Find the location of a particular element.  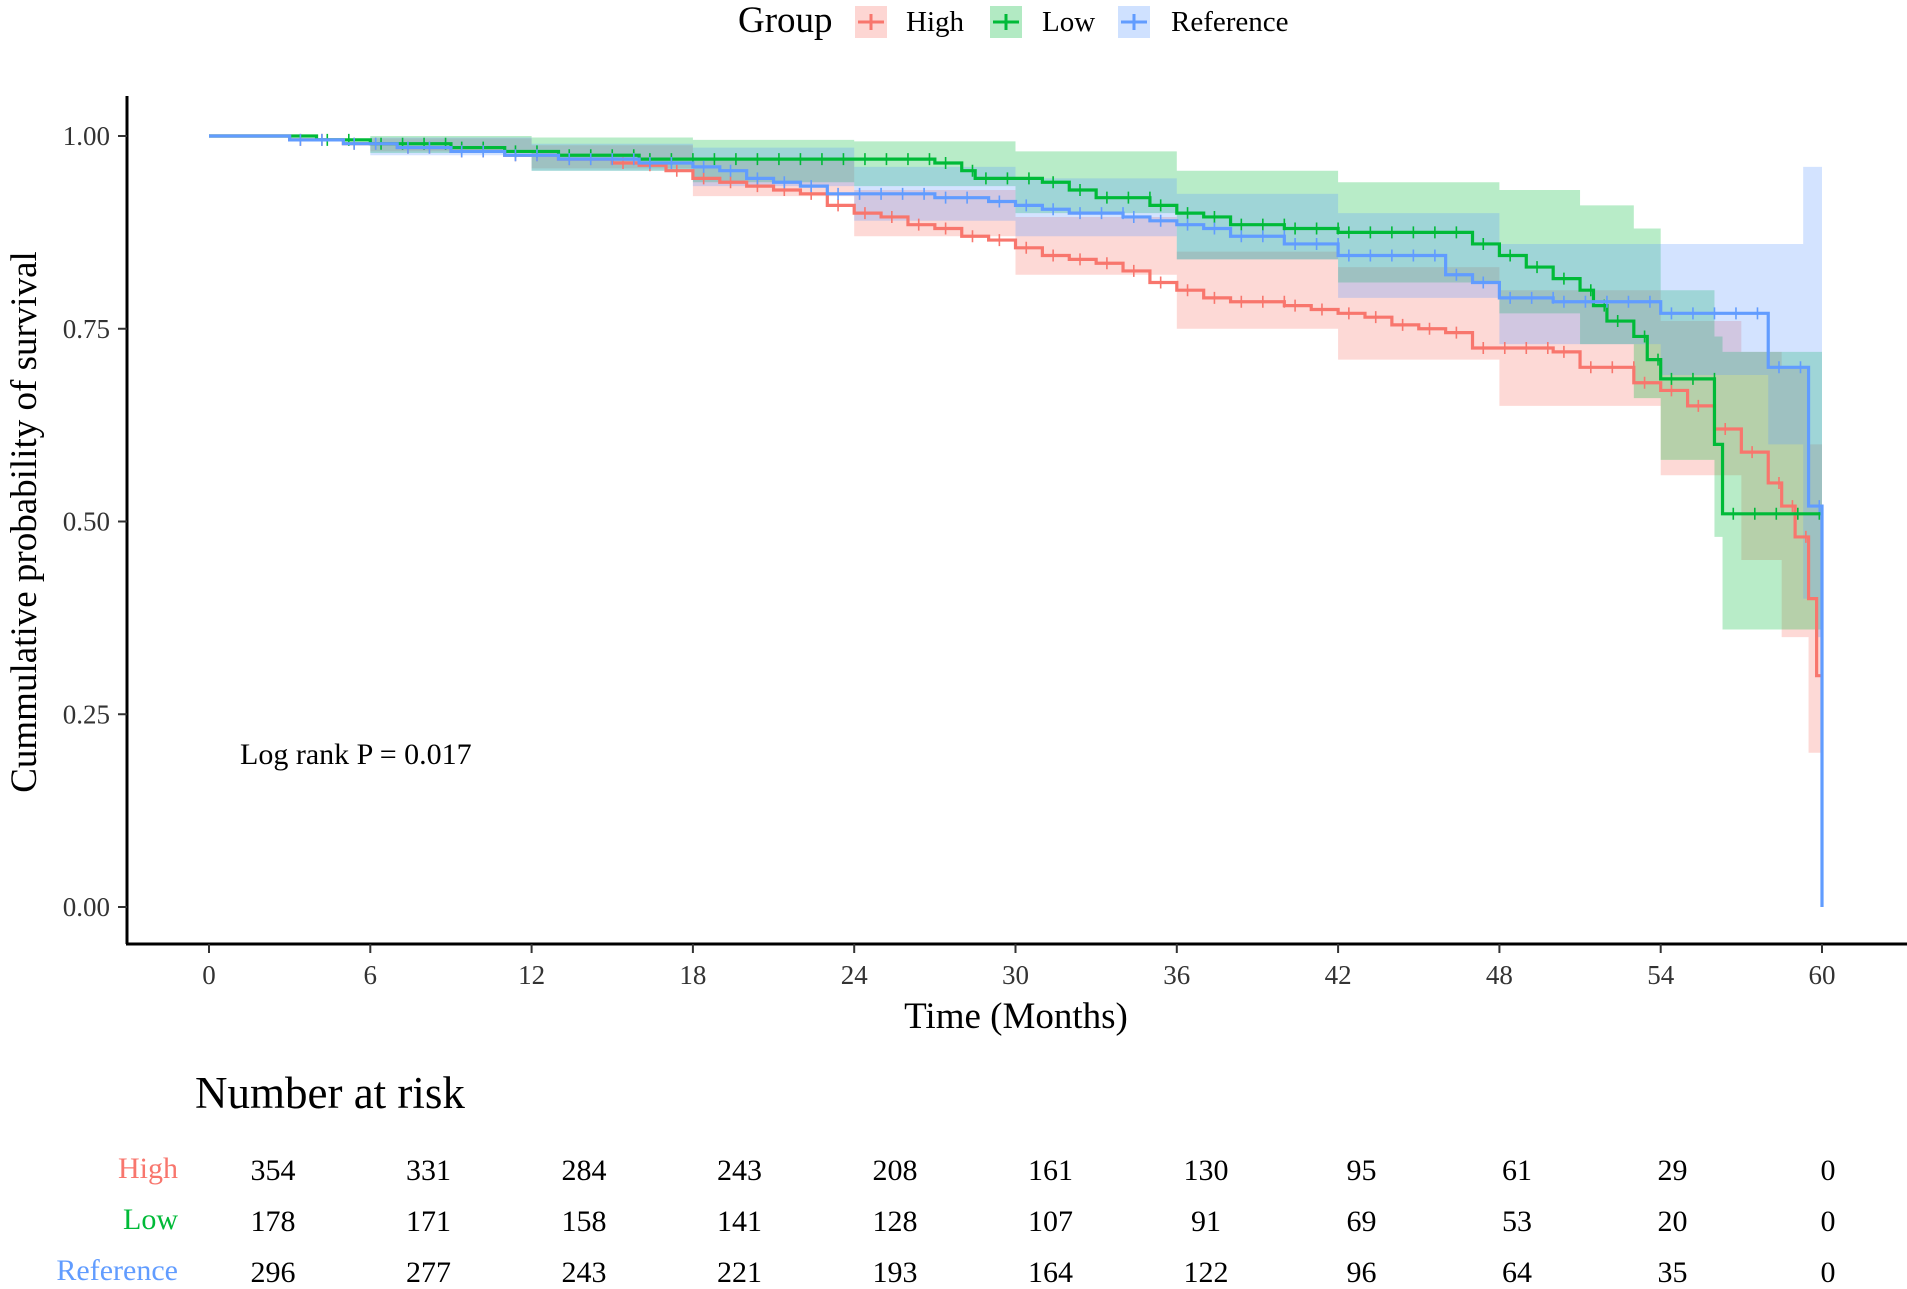

x-tick-label: 48 is located at coordinates (1499, 975).